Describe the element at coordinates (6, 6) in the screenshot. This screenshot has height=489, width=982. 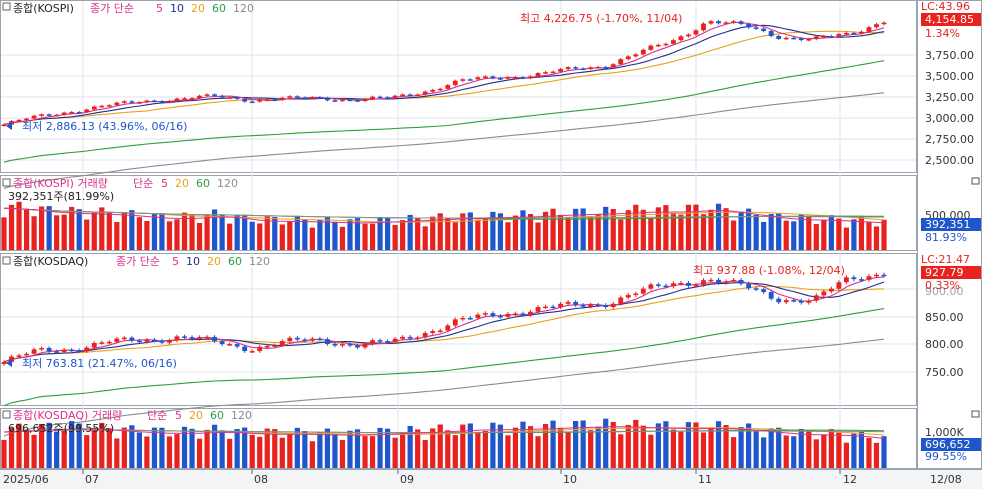
I see `kospi-collapse-toggle` at that location.